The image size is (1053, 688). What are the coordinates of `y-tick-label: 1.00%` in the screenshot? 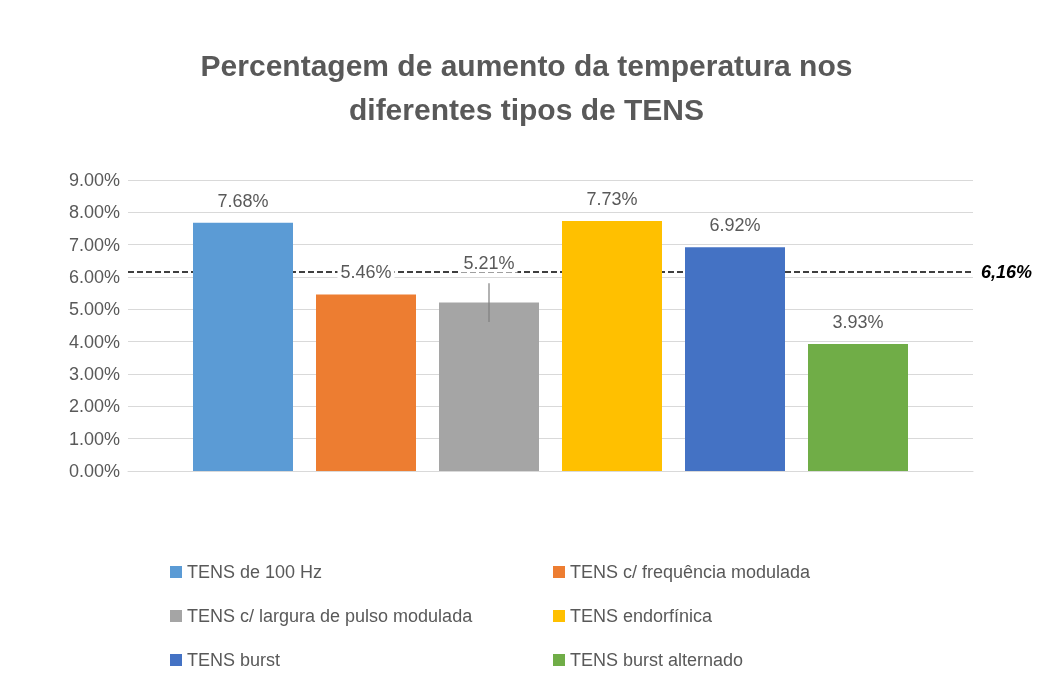 It's located at (94, 438).